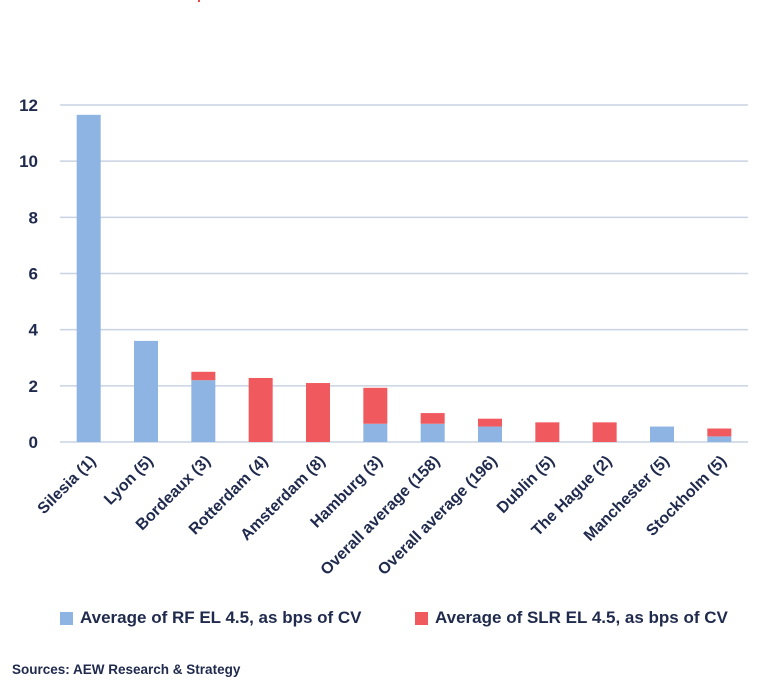 The width and height of the screenshot is (776, 691). Describe the element at coordinates (28, 161) in the screenshot. I see `y-tick-label: 10` at that location.